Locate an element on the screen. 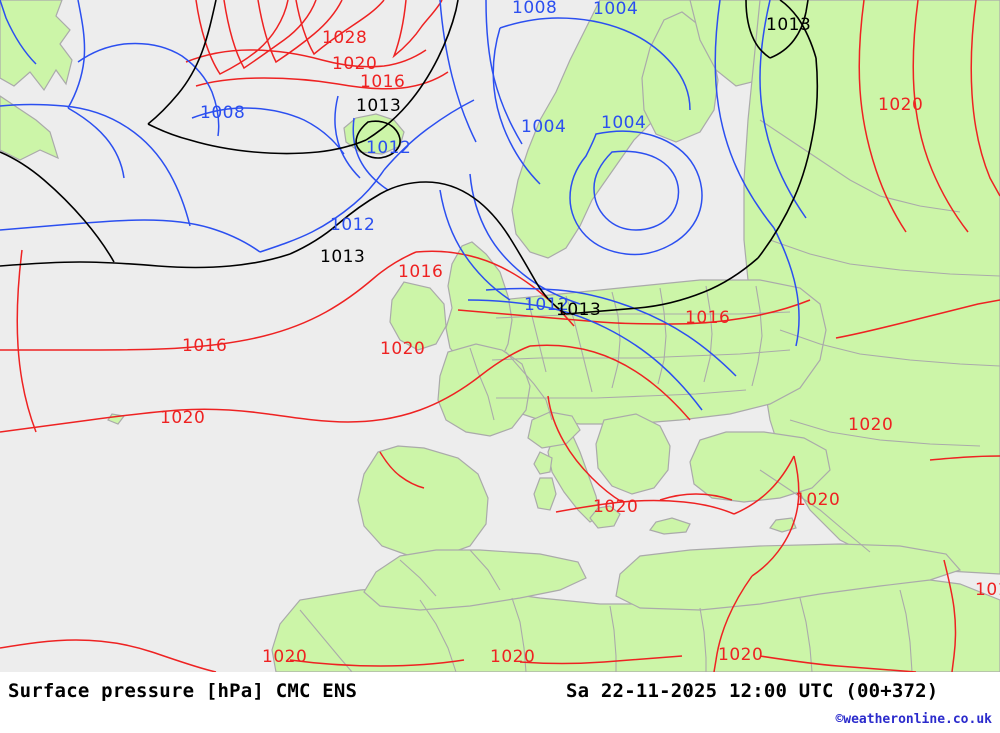  isobar-1024-b is located at coordinates (242, 37).